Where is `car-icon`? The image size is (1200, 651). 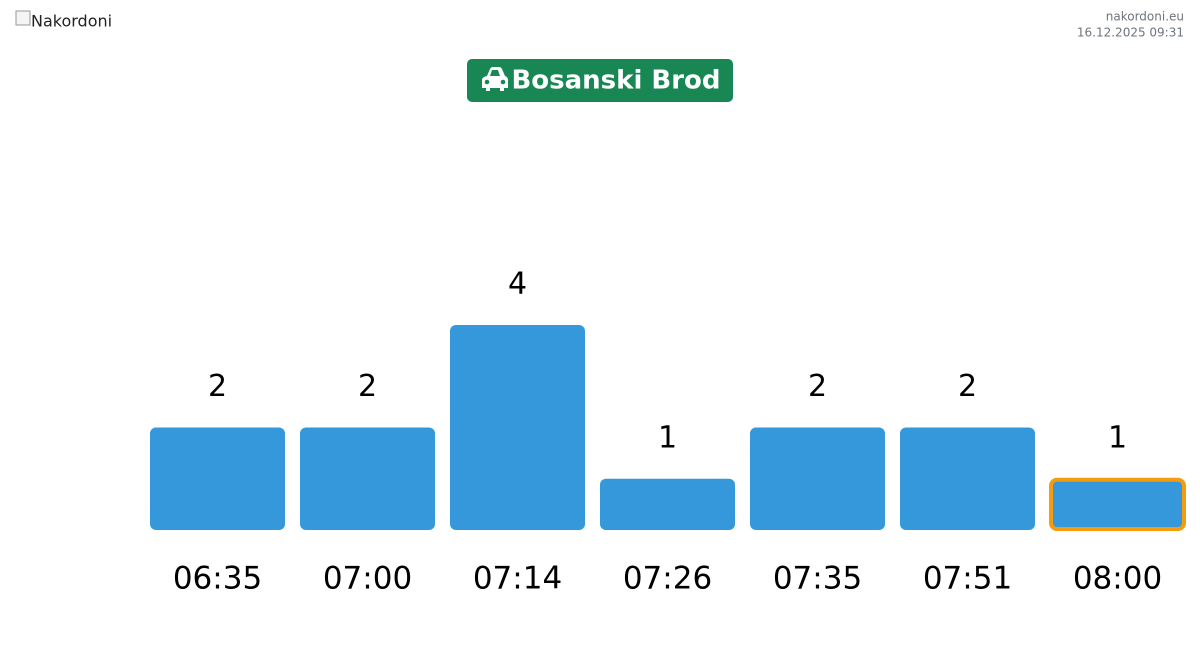
car-icon is located at coordinates (495, 79).